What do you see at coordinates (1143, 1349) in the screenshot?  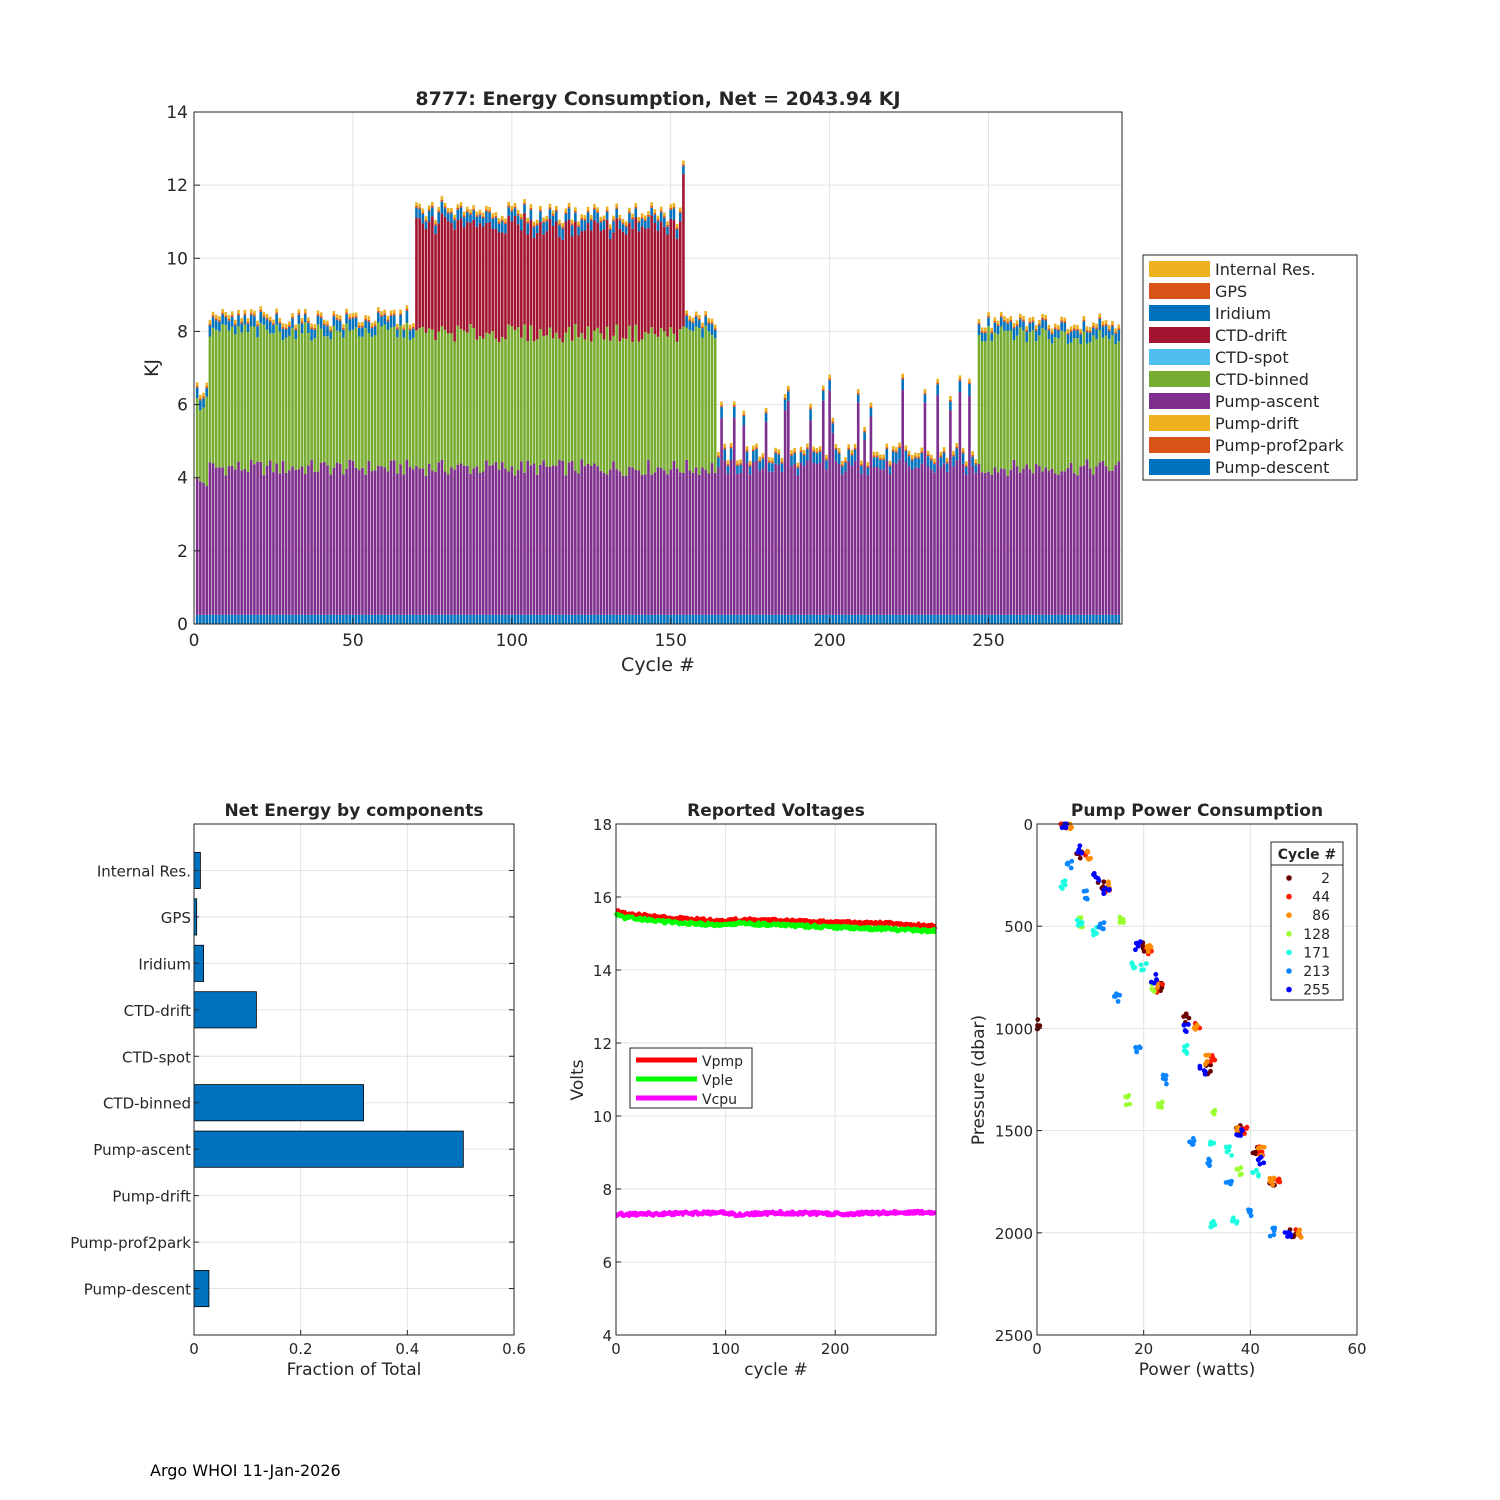 I see `pump-power-xtick-label: 20` at bounding box center [1143, 1349].